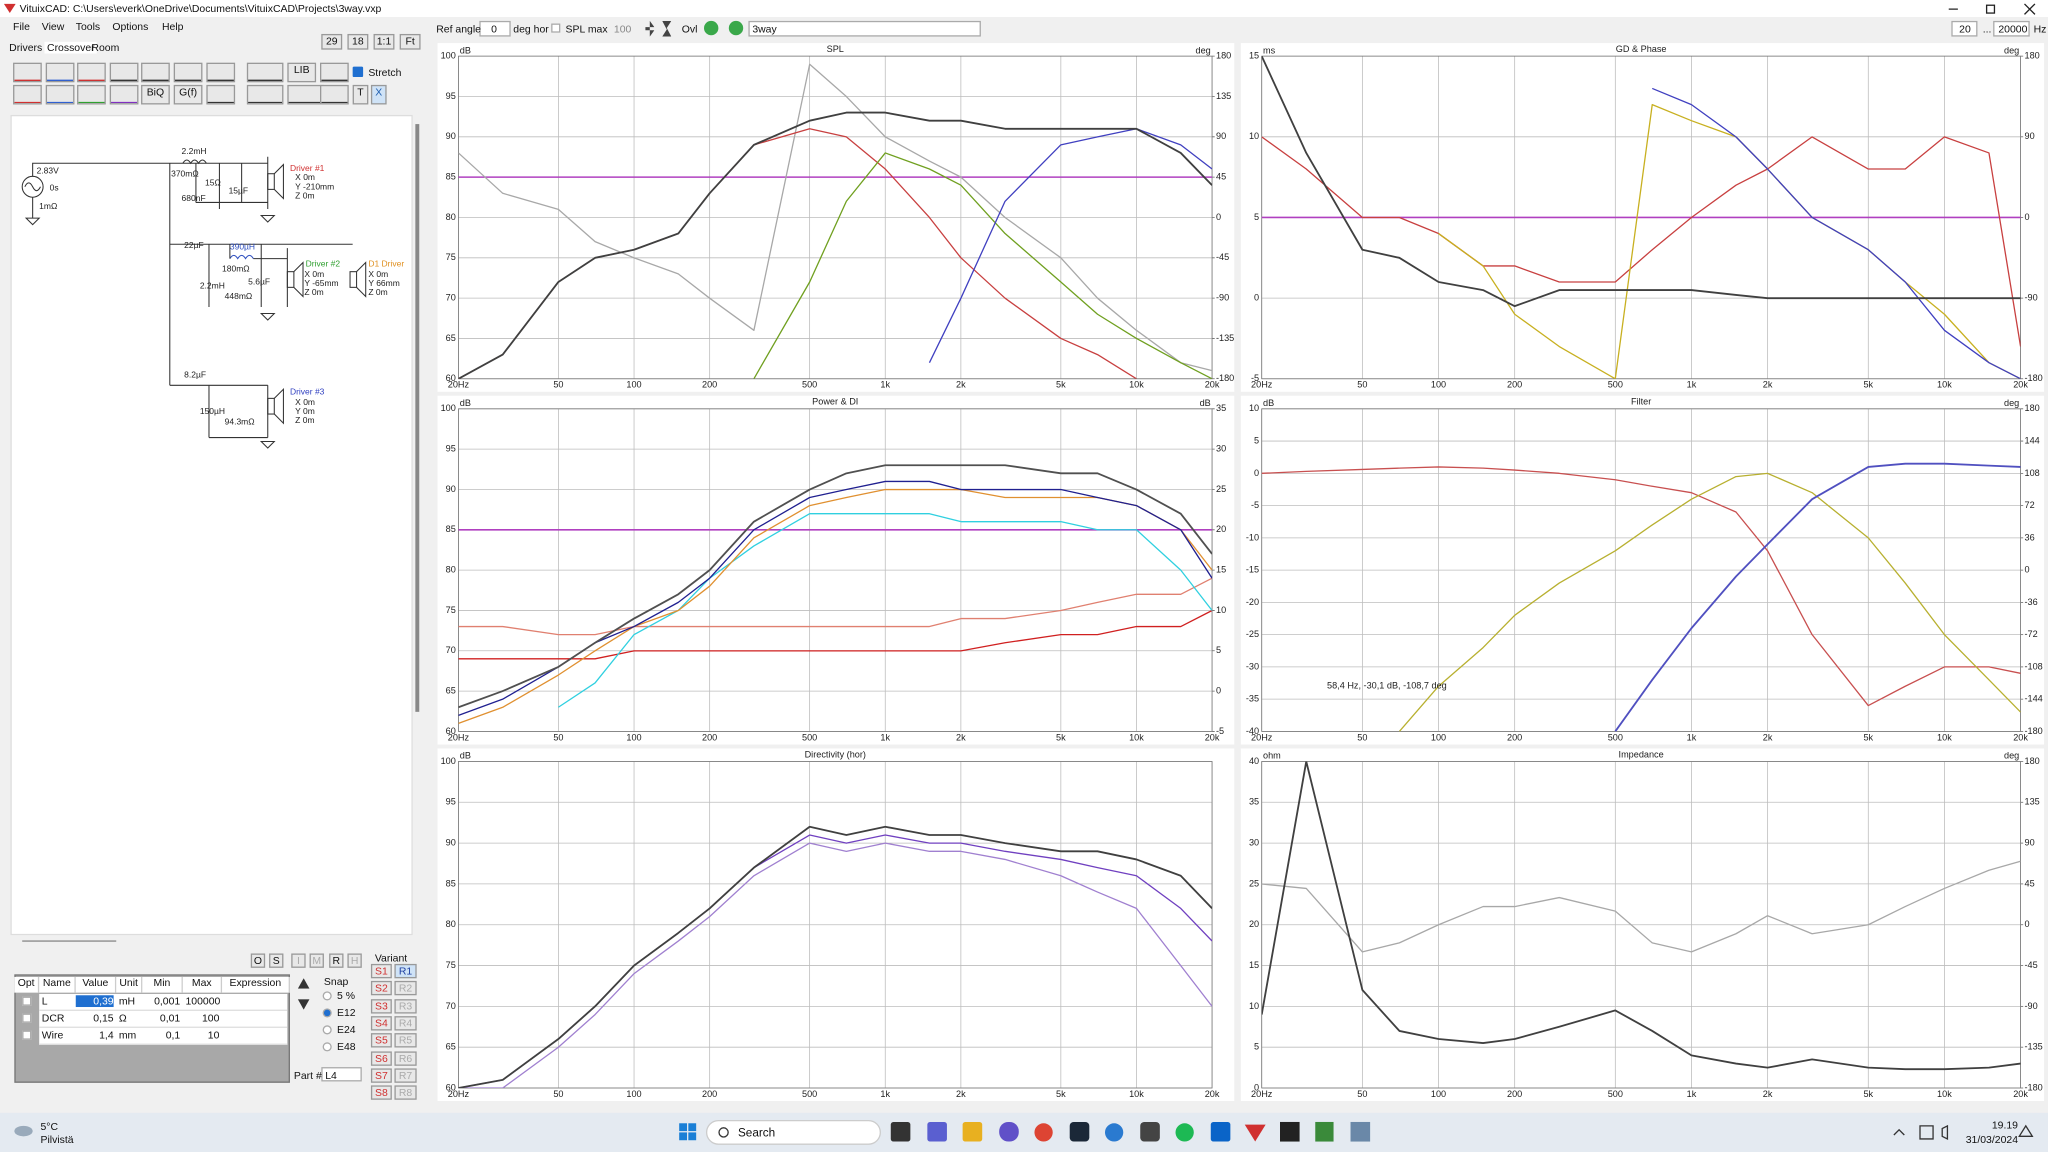 The image size is (2048, 1152). Describe the element at coordinates (258, 960) in the screenshot. I see `part-button: O` at that location.